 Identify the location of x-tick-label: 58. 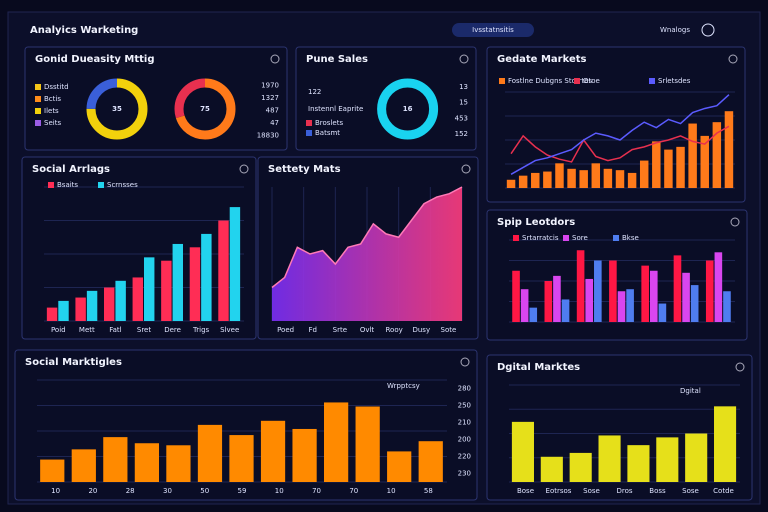
(428, 491).